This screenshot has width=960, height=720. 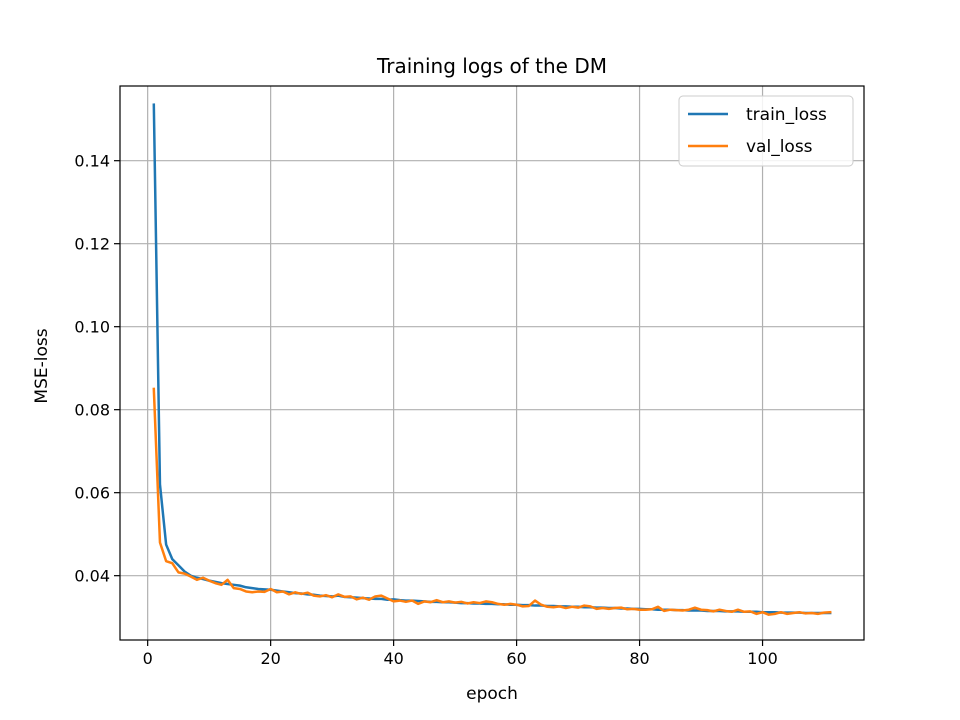 I want to click on legend-label-train-loss: train_loss, so click(x=786, y=115).